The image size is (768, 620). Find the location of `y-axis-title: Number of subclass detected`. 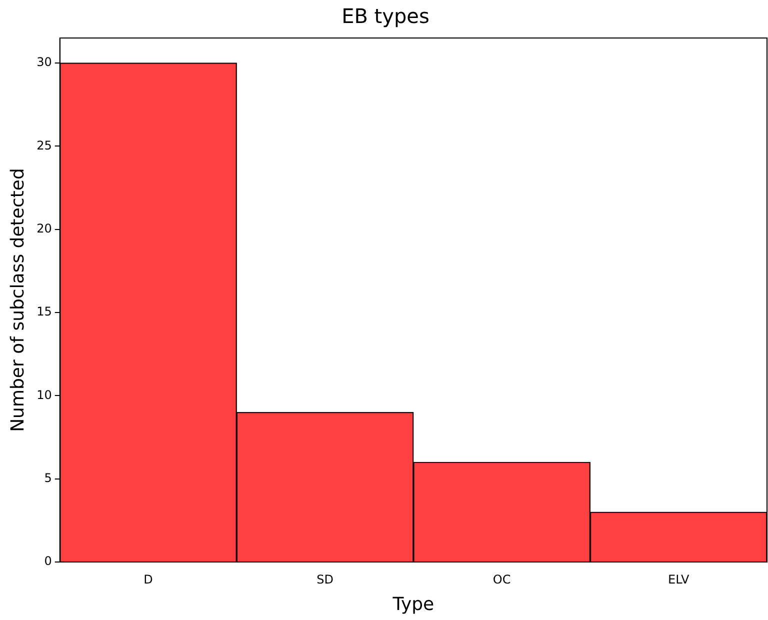

y-axis-title: Number of subclass detected is located at coordinates (17, 300).